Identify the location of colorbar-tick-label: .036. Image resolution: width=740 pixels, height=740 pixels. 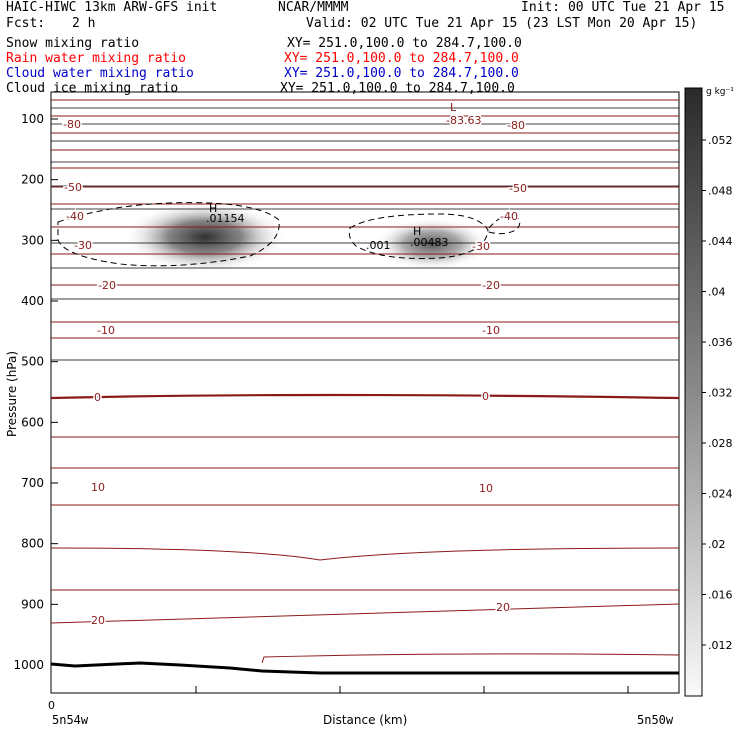
(720, 342).